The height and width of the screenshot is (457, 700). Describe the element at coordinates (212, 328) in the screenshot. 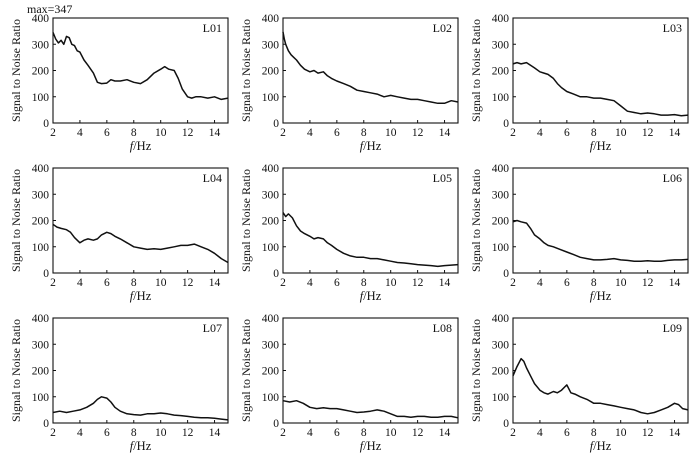

I see `panel-label: L07` at that location.